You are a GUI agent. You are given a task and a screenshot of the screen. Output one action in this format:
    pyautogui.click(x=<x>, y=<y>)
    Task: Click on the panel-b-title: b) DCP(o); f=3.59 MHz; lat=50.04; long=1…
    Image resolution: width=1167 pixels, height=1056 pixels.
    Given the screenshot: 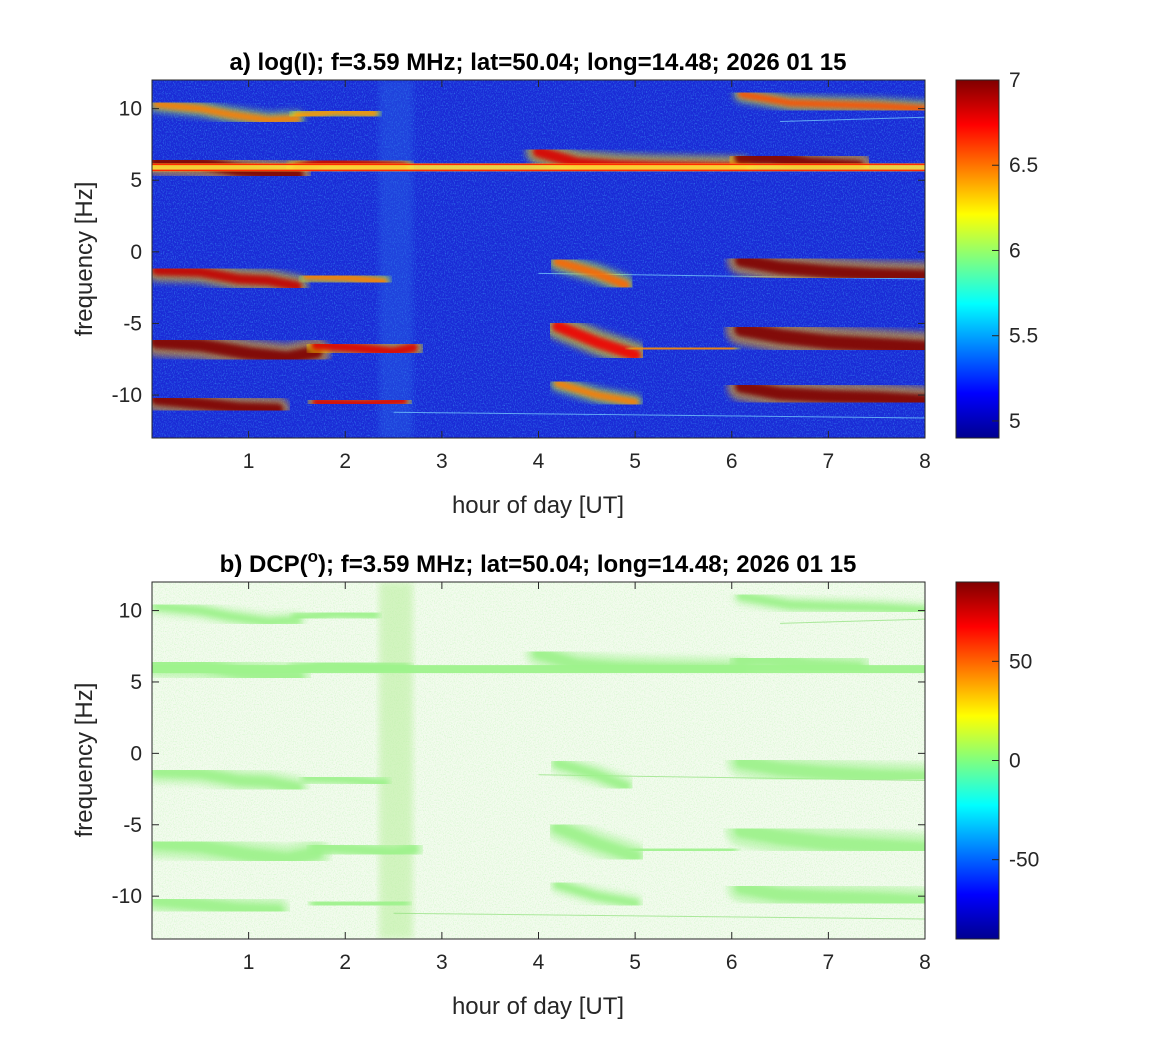 What is the action you would take?
    pyautogui.click(x=538, y=562)
    